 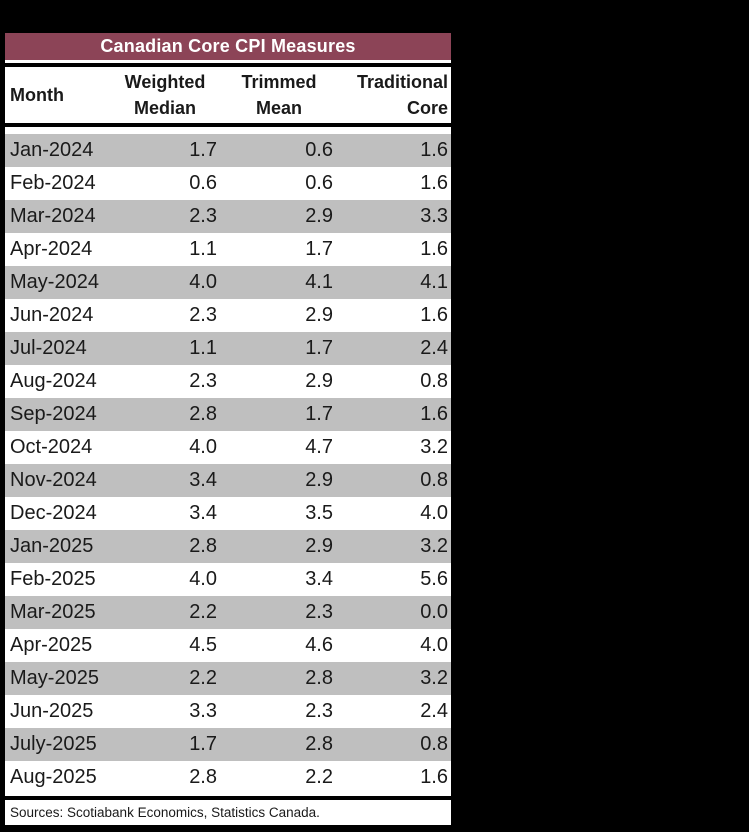 What do you see at coordinates (228, 711) in the screenshot?
I see `table-row: Jun-2025 3.3 2.3 2.4` at bounding box center [228, 711].